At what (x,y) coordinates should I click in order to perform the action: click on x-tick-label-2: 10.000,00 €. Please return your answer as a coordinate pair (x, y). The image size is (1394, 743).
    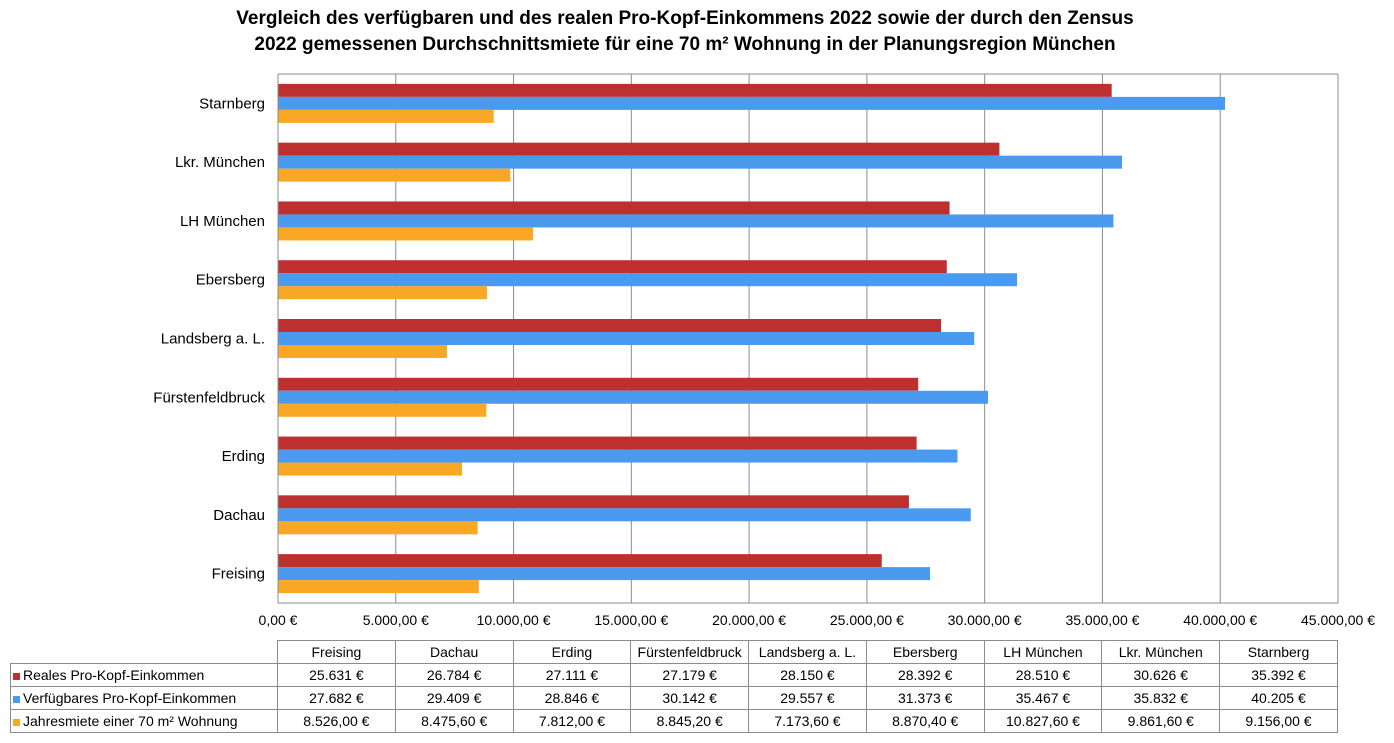
    Looking at the image, I should click on (514, 620).